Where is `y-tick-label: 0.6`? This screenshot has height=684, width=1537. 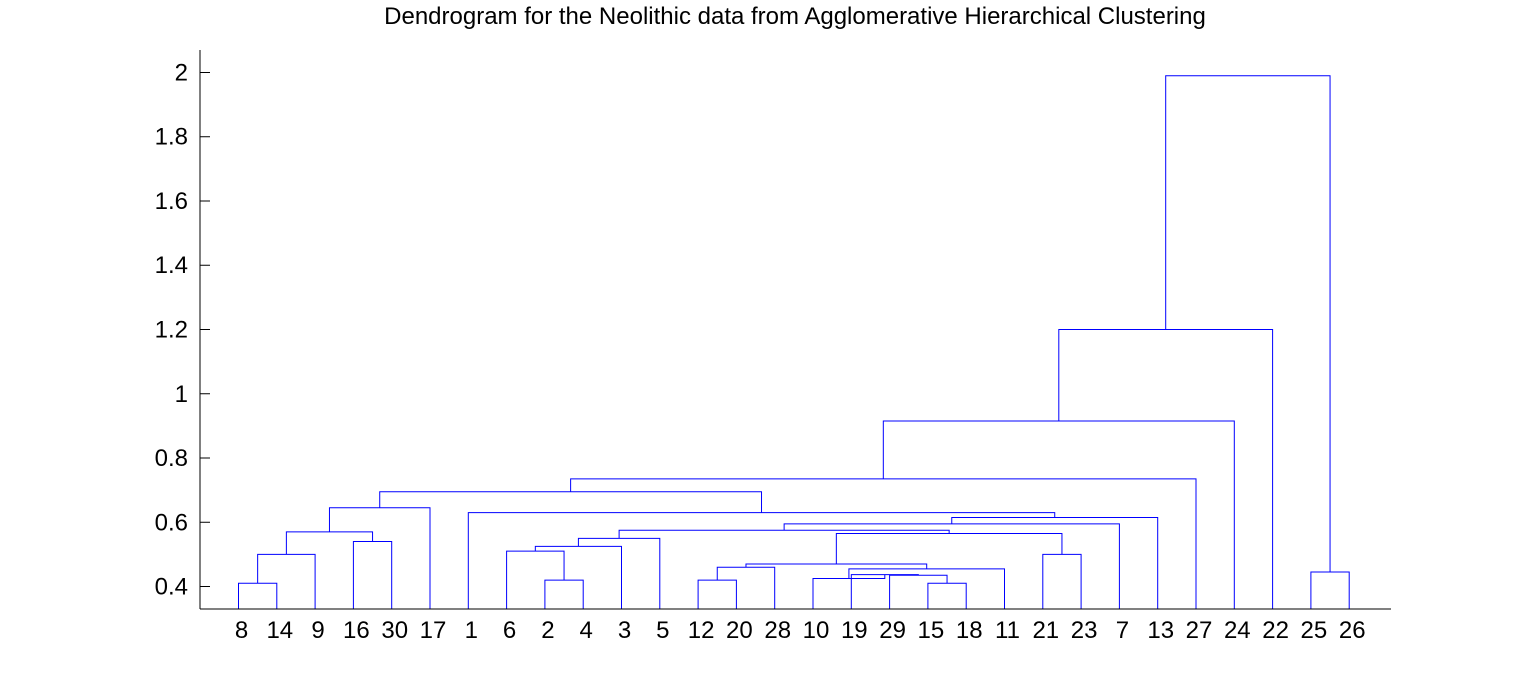 y-tick-label: 0.6 is located at coordinates (171, 522).